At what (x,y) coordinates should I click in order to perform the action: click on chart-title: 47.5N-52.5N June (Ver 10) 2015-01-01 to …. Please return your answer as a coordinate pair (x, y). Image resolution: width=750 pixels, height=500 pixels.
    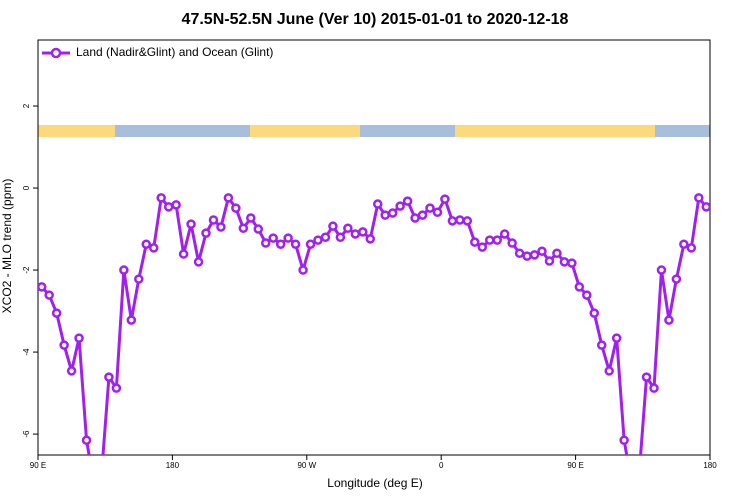
    Looking at the image, I should click on (375, 19).